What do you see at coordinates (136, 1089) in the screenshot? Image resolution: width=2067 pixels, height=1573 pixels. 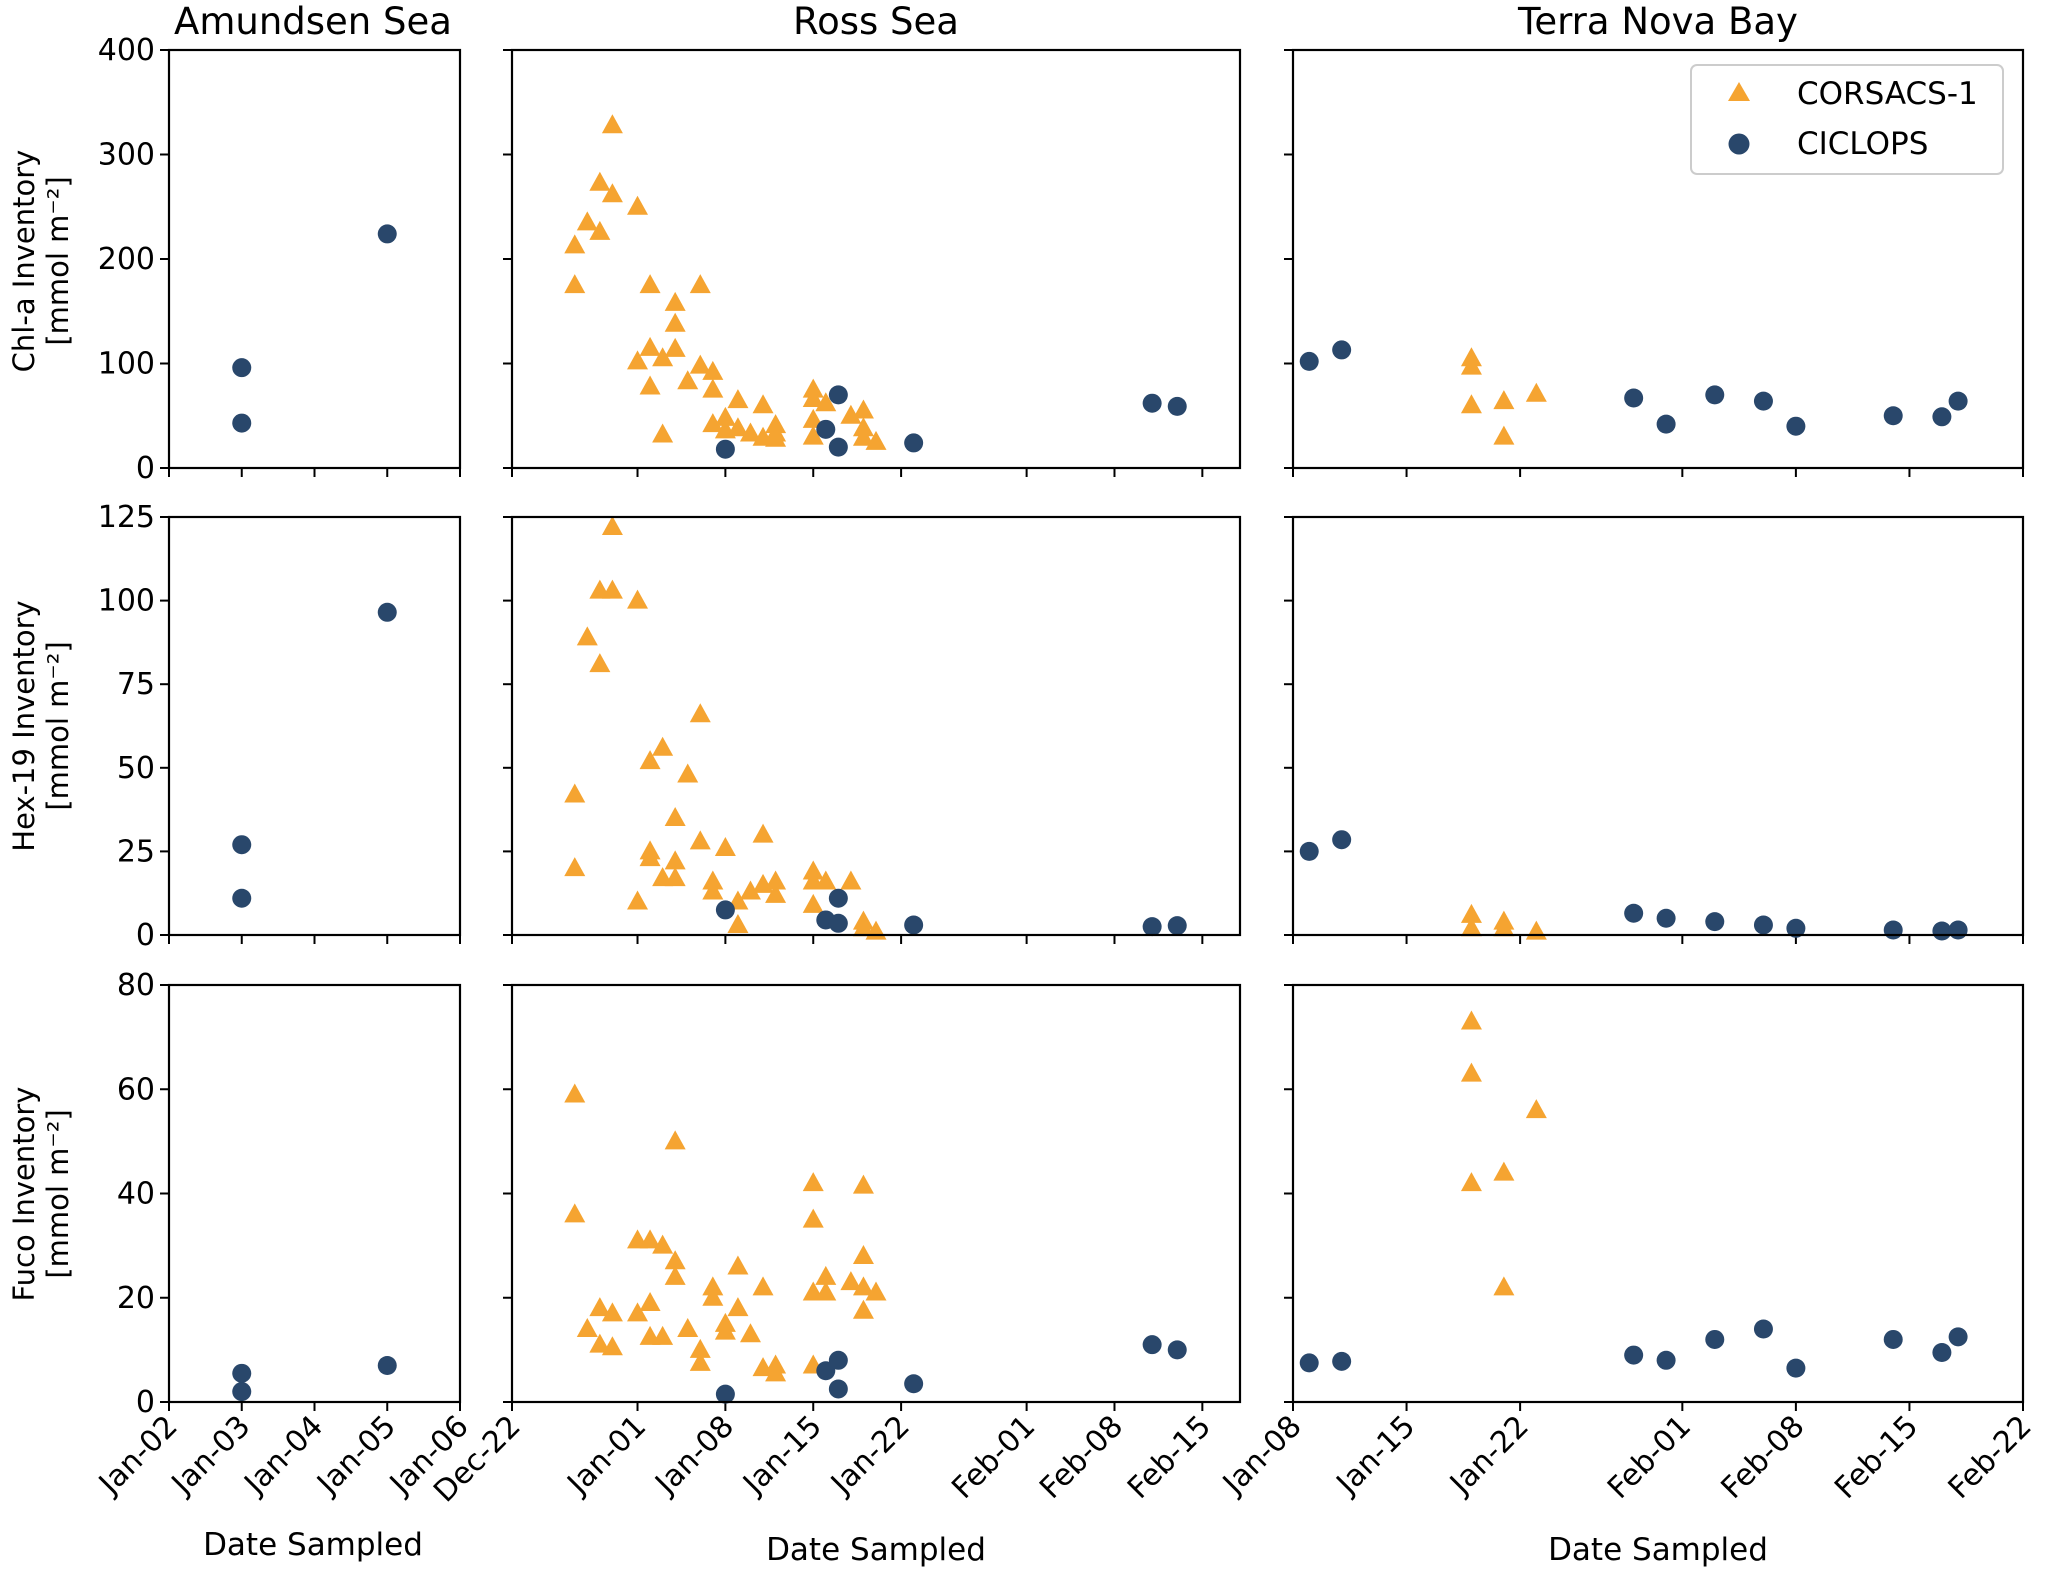 I see `ytick-label: 60` at bounding box center [136, 1089].